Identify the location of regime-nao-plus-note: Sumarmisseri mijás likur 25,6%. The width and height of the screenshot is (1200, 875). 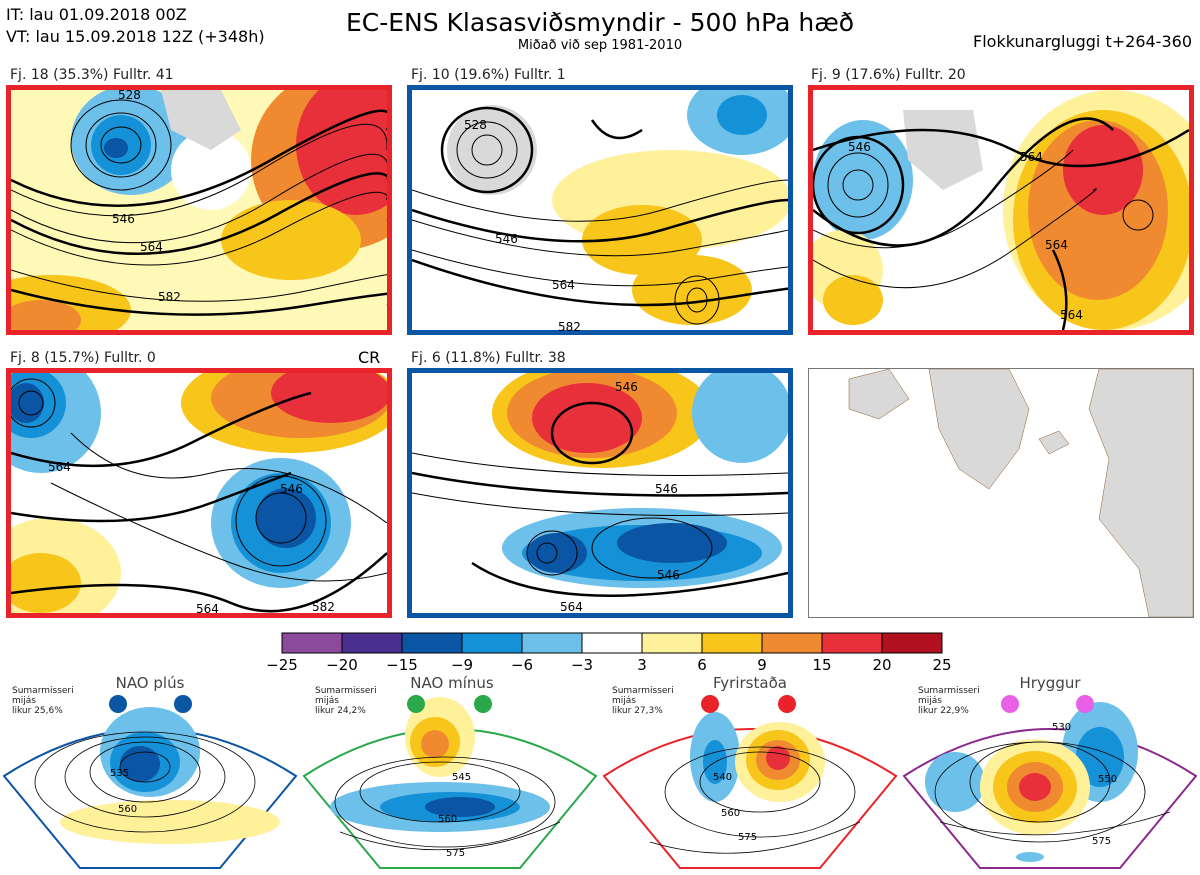
(43, 701).